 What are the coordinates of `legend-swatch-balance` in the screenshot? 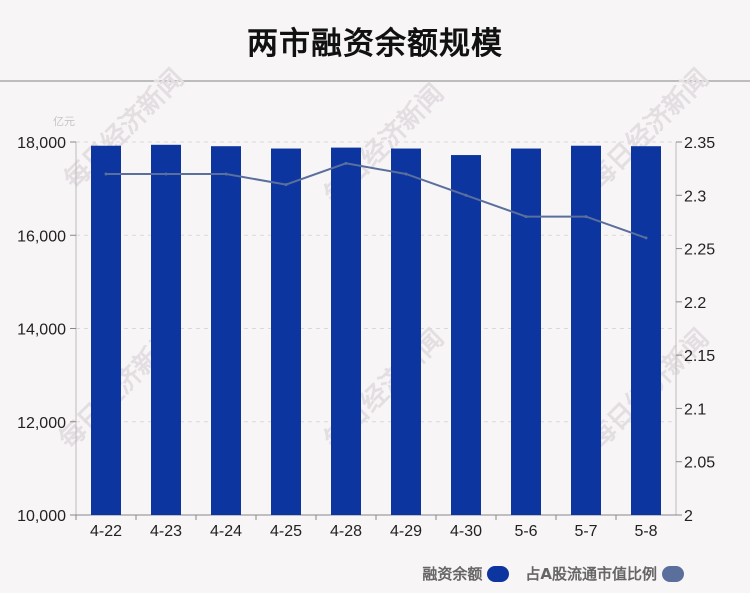 It's located at (498, 573).